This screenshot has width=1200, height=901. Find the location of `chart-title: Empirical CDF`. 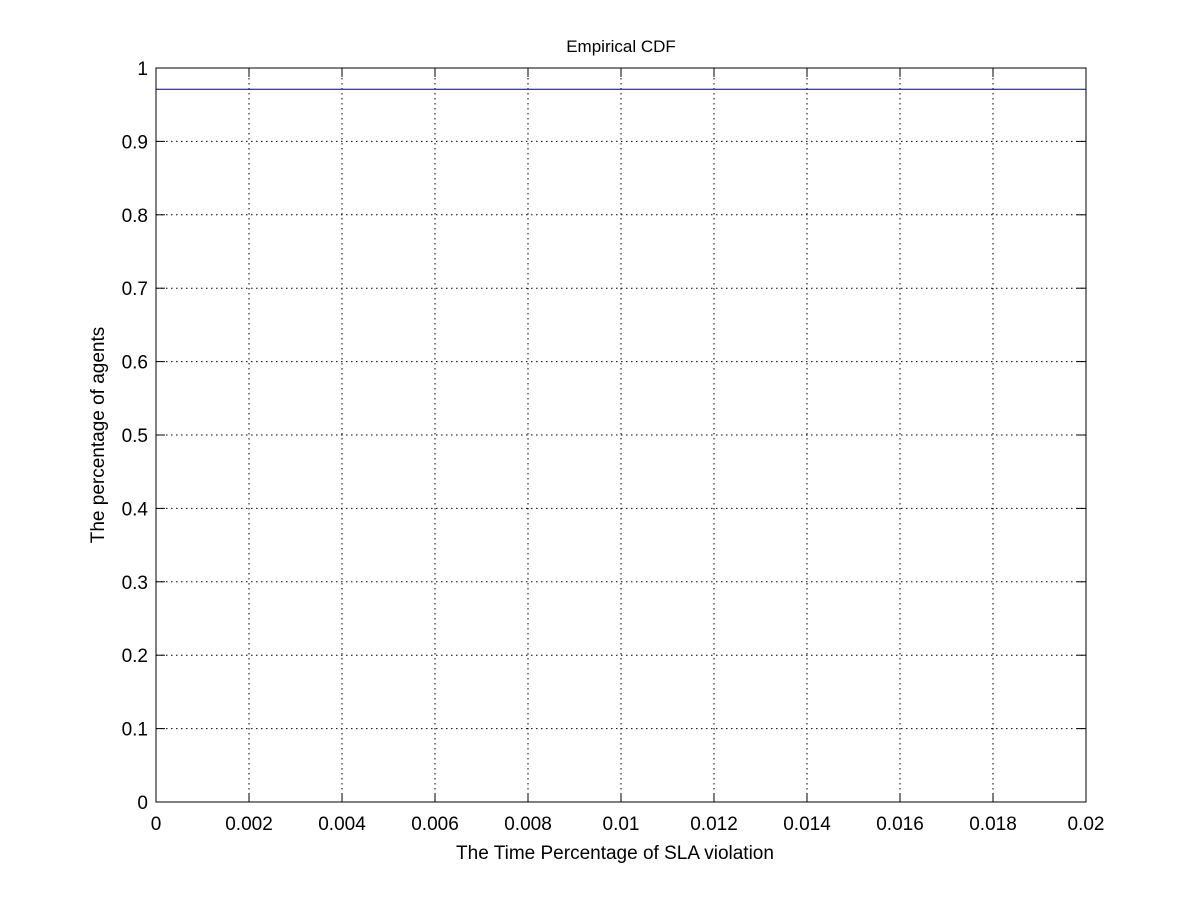

chart-title: Empirical CDF is located at coordinates (621, 46).